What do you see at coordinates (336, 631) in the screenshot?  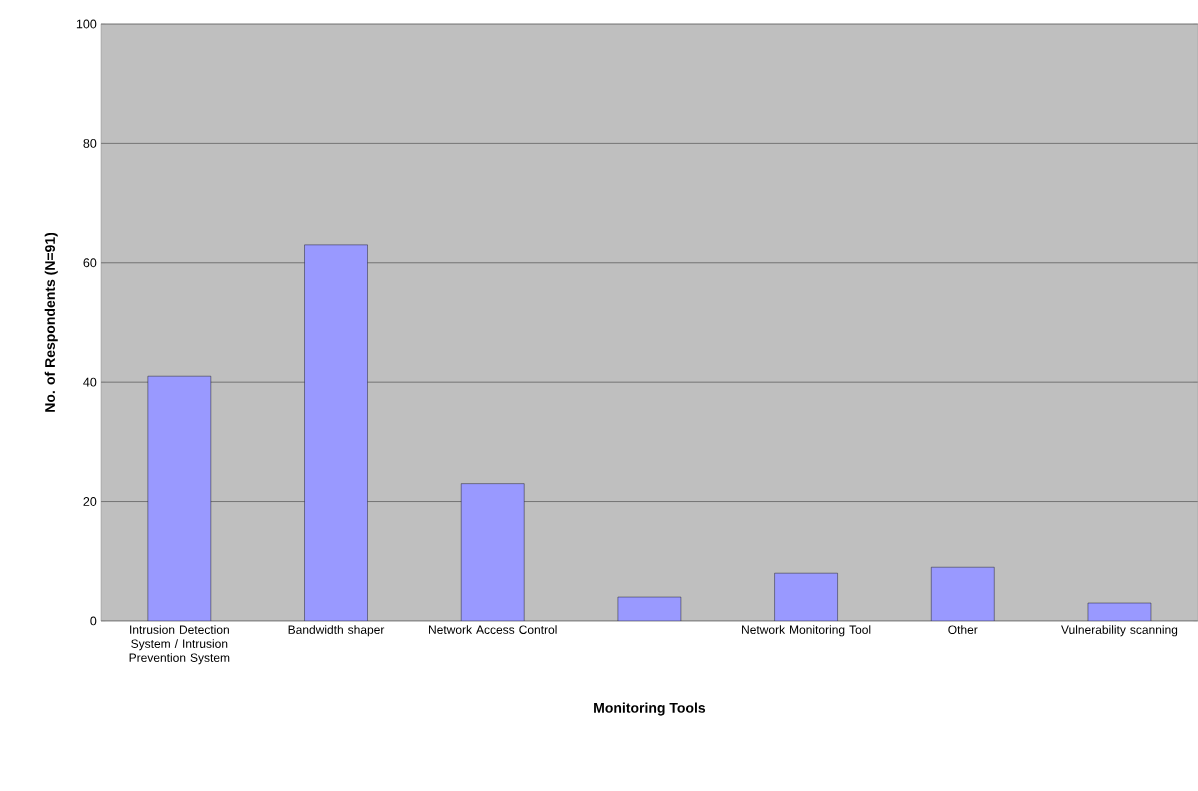 I see `x-tick-label: Bandwidth shaper` at bounding box center [336, 631].